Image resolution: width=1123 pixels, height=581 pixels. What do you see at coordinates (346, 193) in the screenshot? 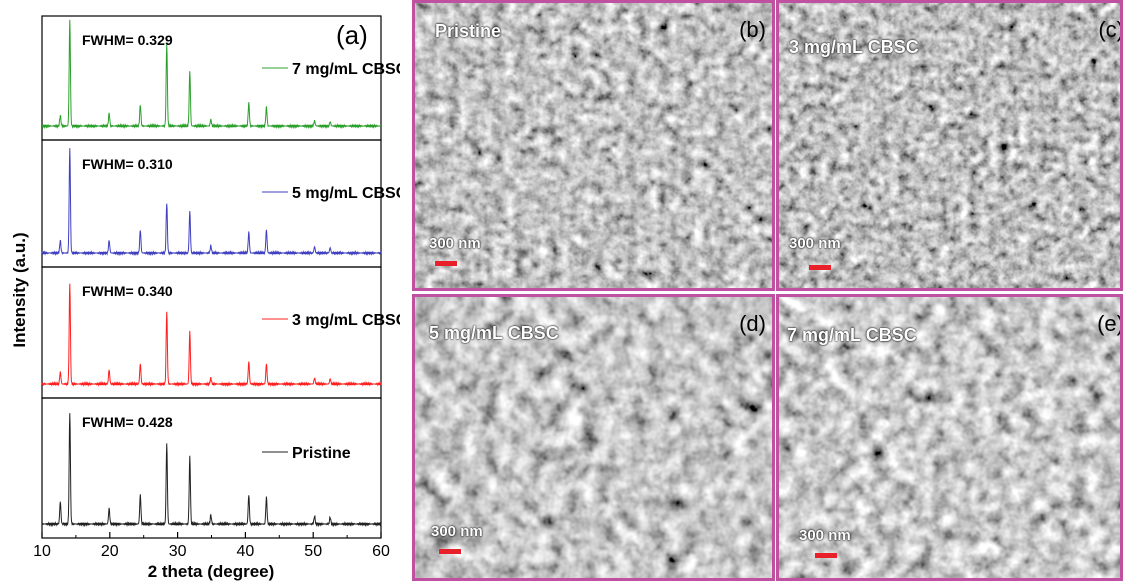
I see `legend-label: 5 mg/mL CBSC` at bounding box center [346, 193].